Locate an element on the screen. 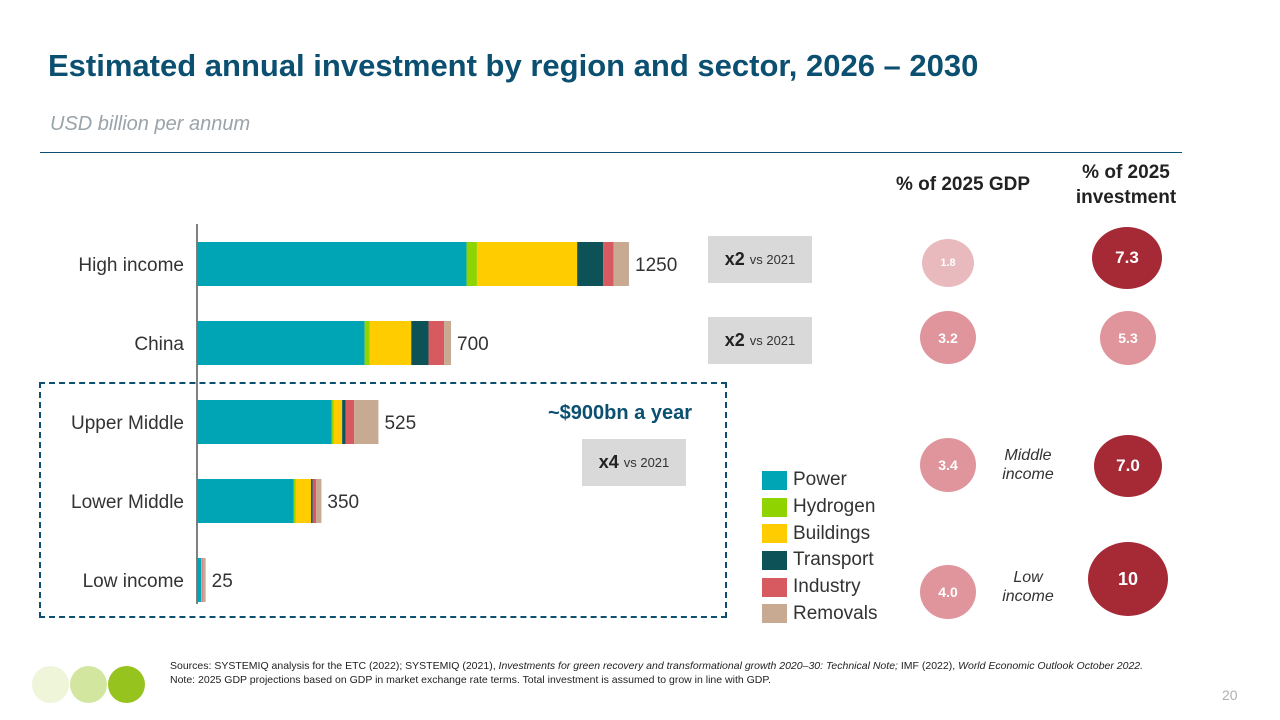  multiplier-box-middle-low: x4 vs 2021 is located at coordinates (634, 462).